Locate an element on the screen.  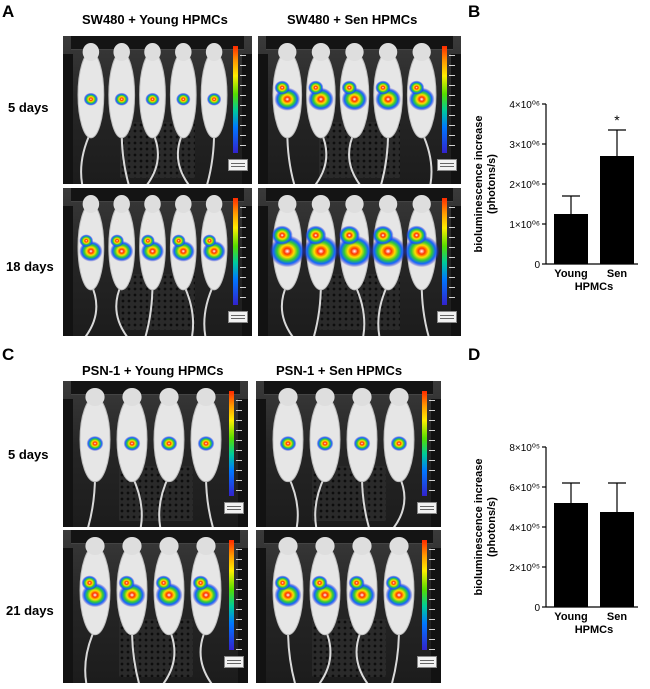
row-label-c-5-days: 5 days is located at coordinates (28, 454).